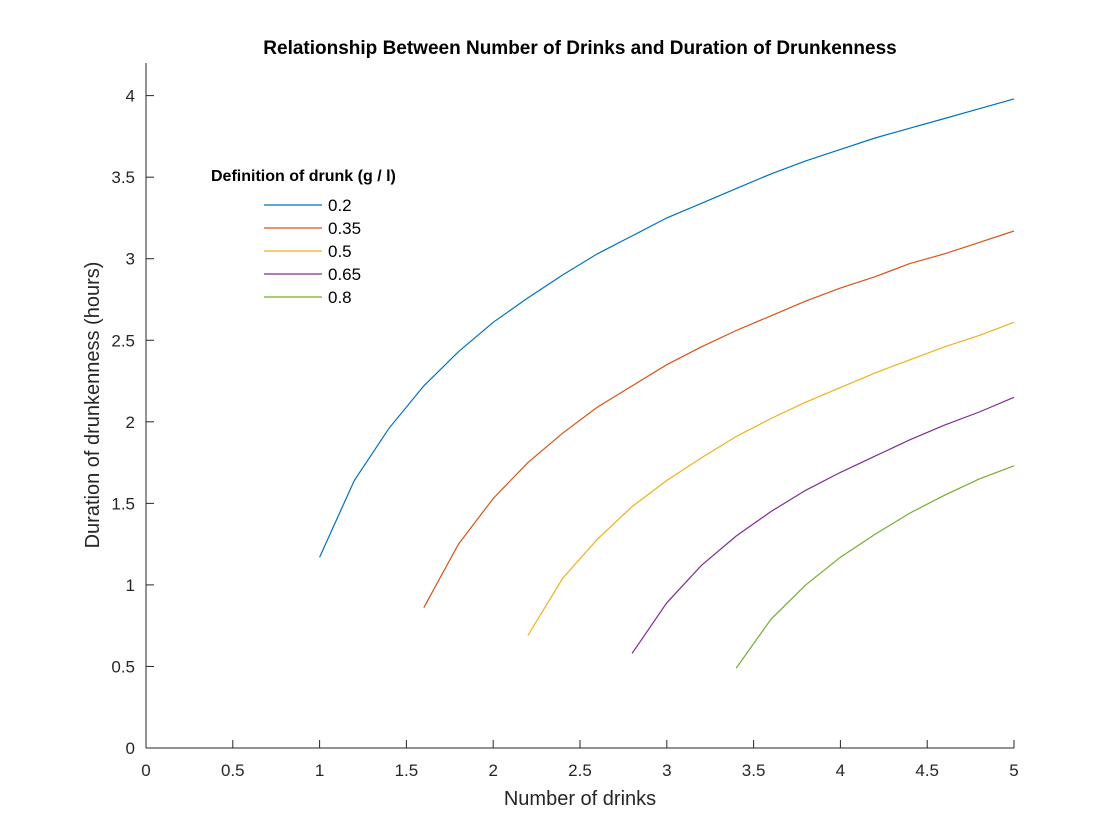 This screenshot has width=1120, height=840. What do you see at coordinates (130, 259) in the screenshot?
I see `y-tick-label: 3` at bounding box center [130, 259].